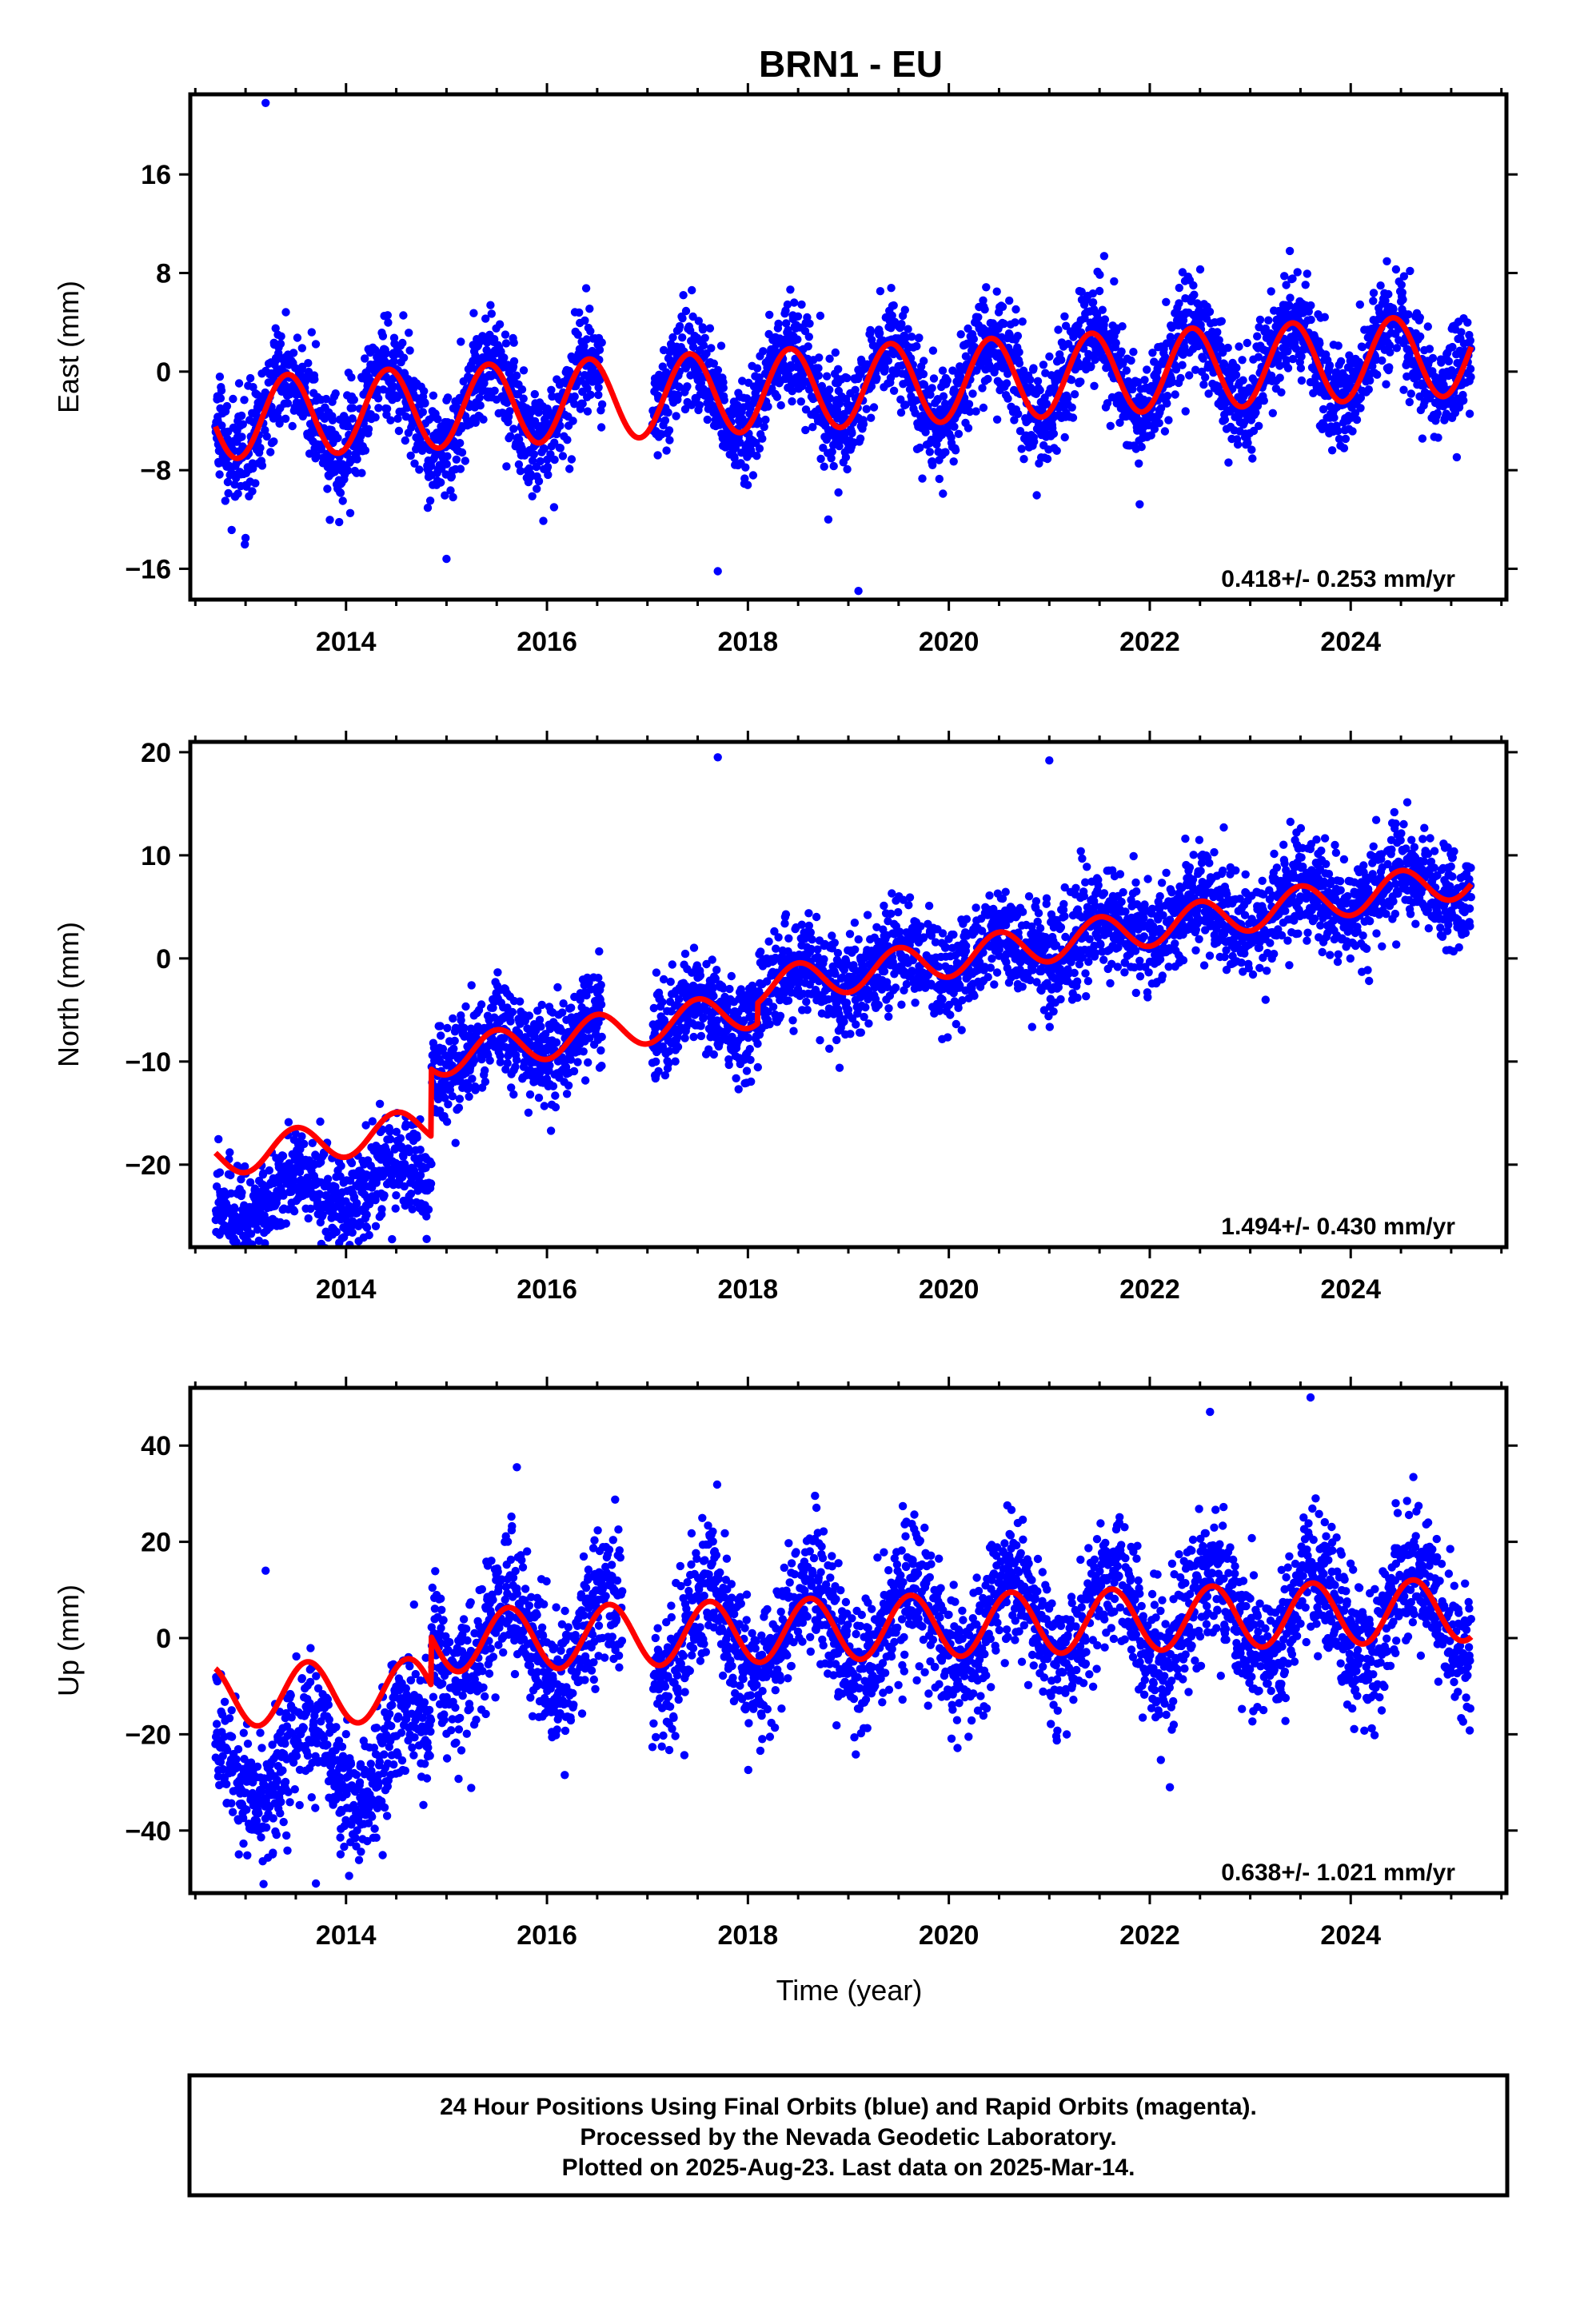  Describe the element at coordinates (148, 569) in the screenshot. I see `east-y-tick-label: −16` at that location.